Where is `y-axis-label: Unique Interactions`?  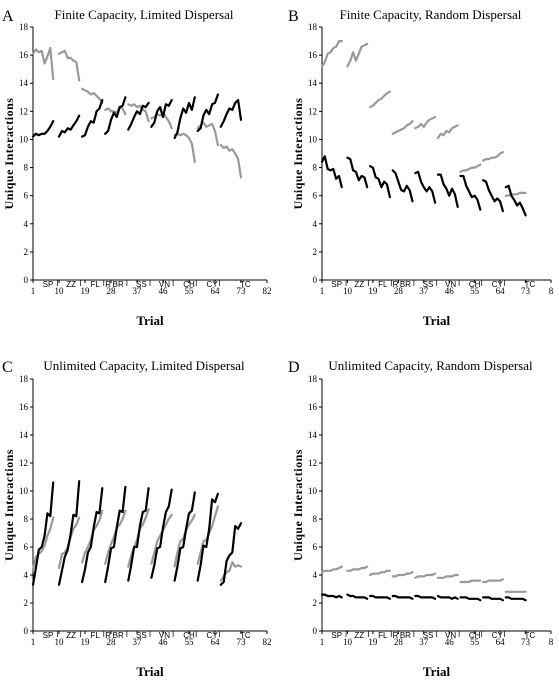 y-axis-label: Unique Interactions is located at coordinates (298, 505).